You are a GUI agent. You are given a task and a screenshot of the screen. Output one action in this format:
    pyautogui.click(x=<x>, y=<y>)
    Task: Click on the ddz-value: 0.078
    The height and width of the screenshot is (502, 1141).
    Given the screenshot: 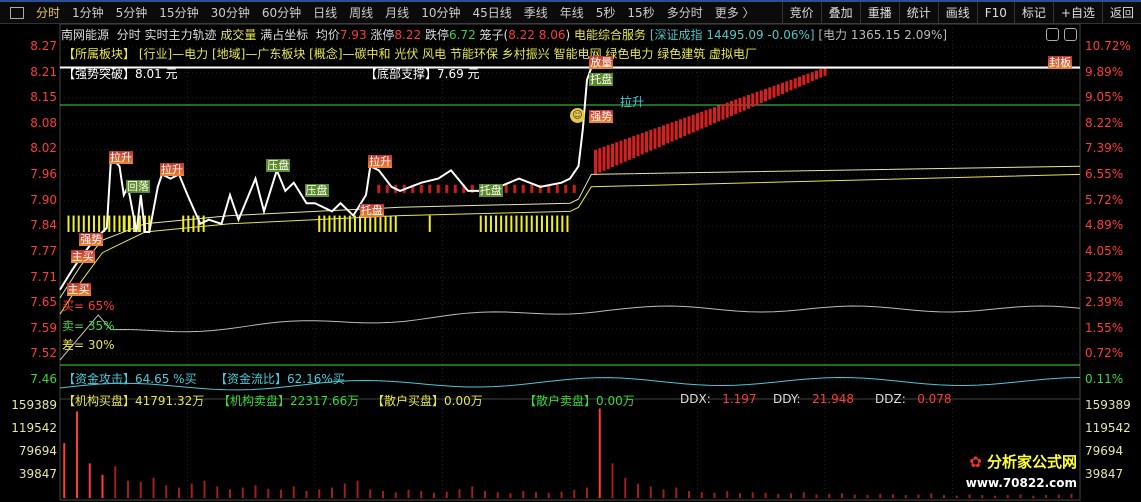 What is the action you would take?
    pyautogui.click(x=934, y=399)
    